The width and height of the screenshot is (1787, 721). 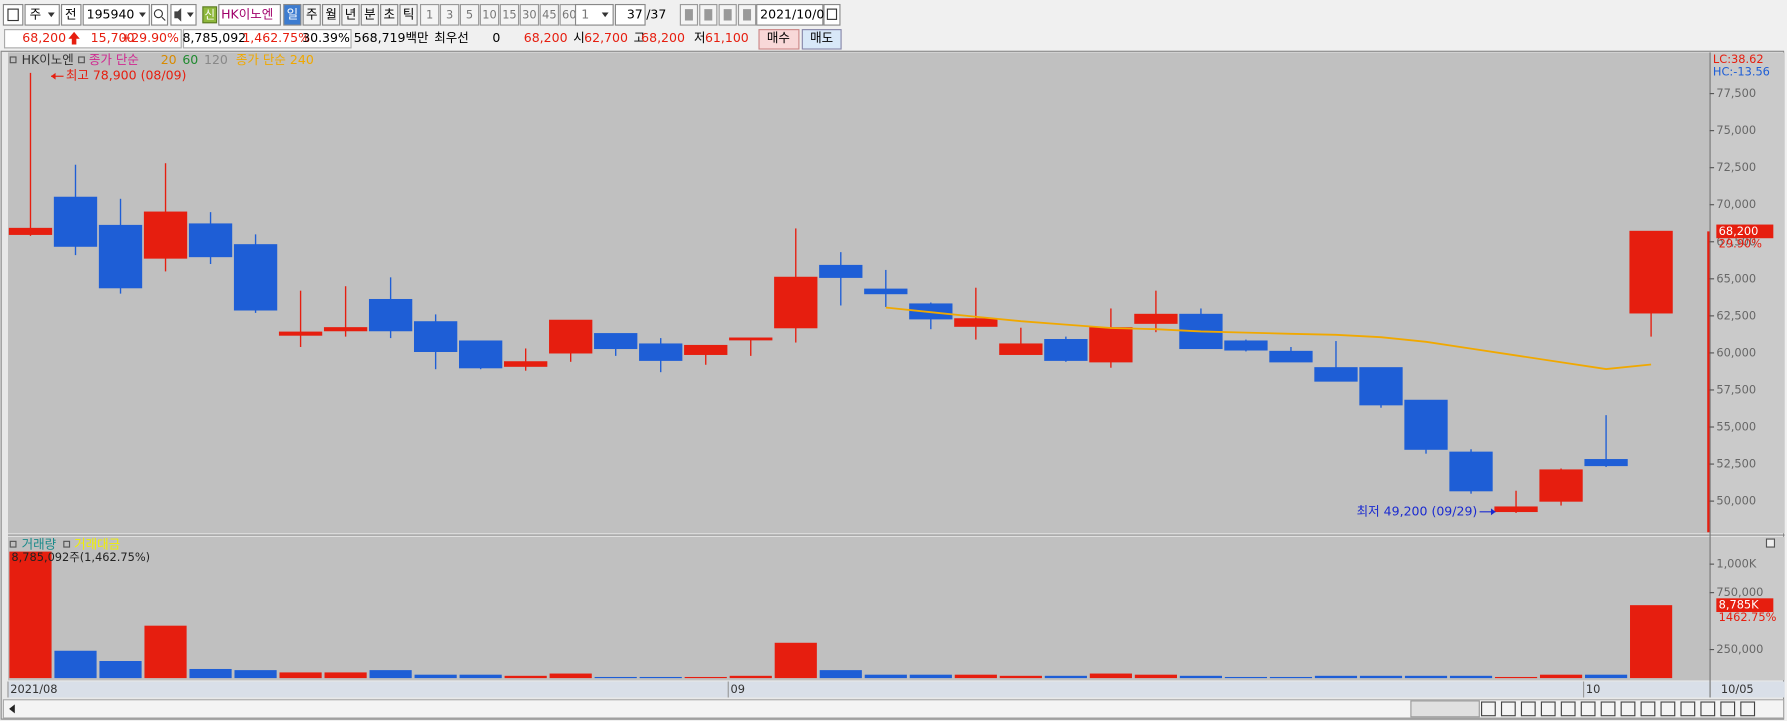 I want to click on y-tick-label: 77,500, so click(x=1736, y=93).